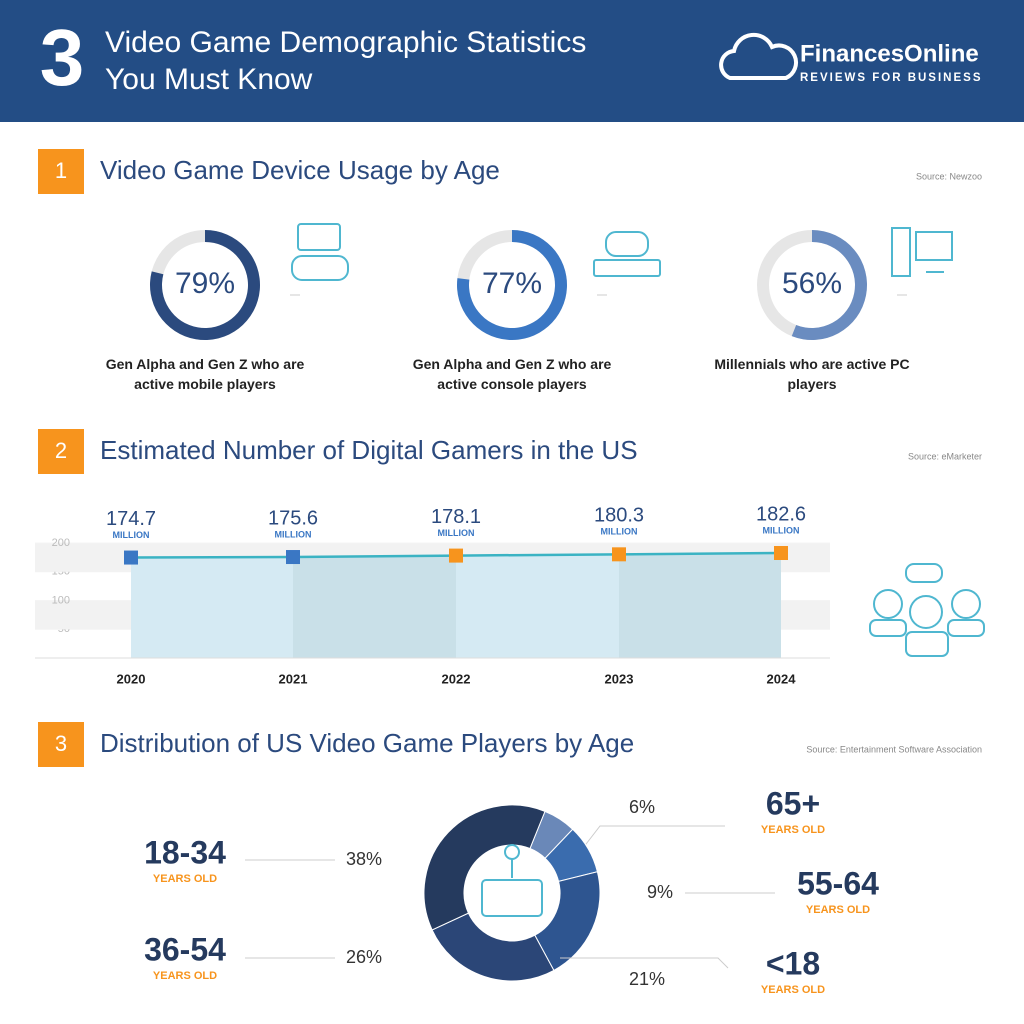 The height and width of the screenshot is (1024, 1024). What do you see at coordinates (293, 678) in the screenshot?
I see `x-tick-label: 2021` at bounding box center [293, 678].